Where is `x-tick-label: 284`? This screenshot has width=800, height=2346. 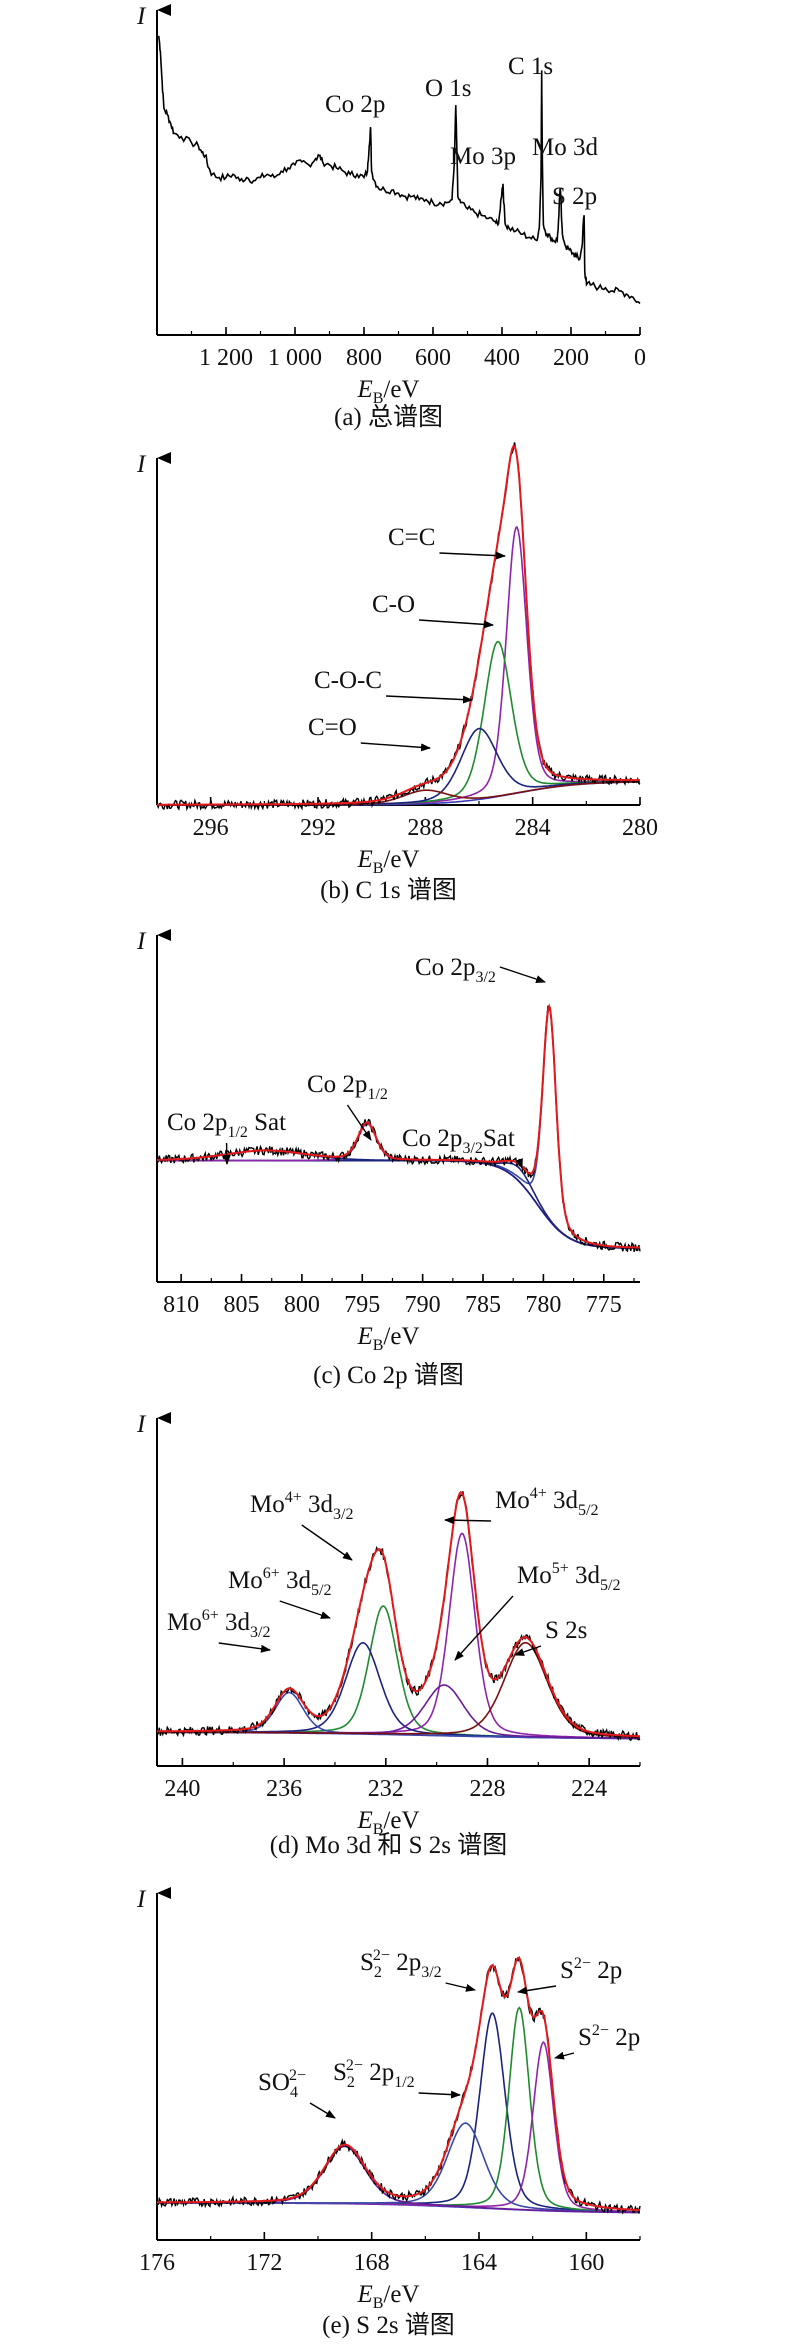
x-tick-label: 284 is located at coordinates (533, 828).